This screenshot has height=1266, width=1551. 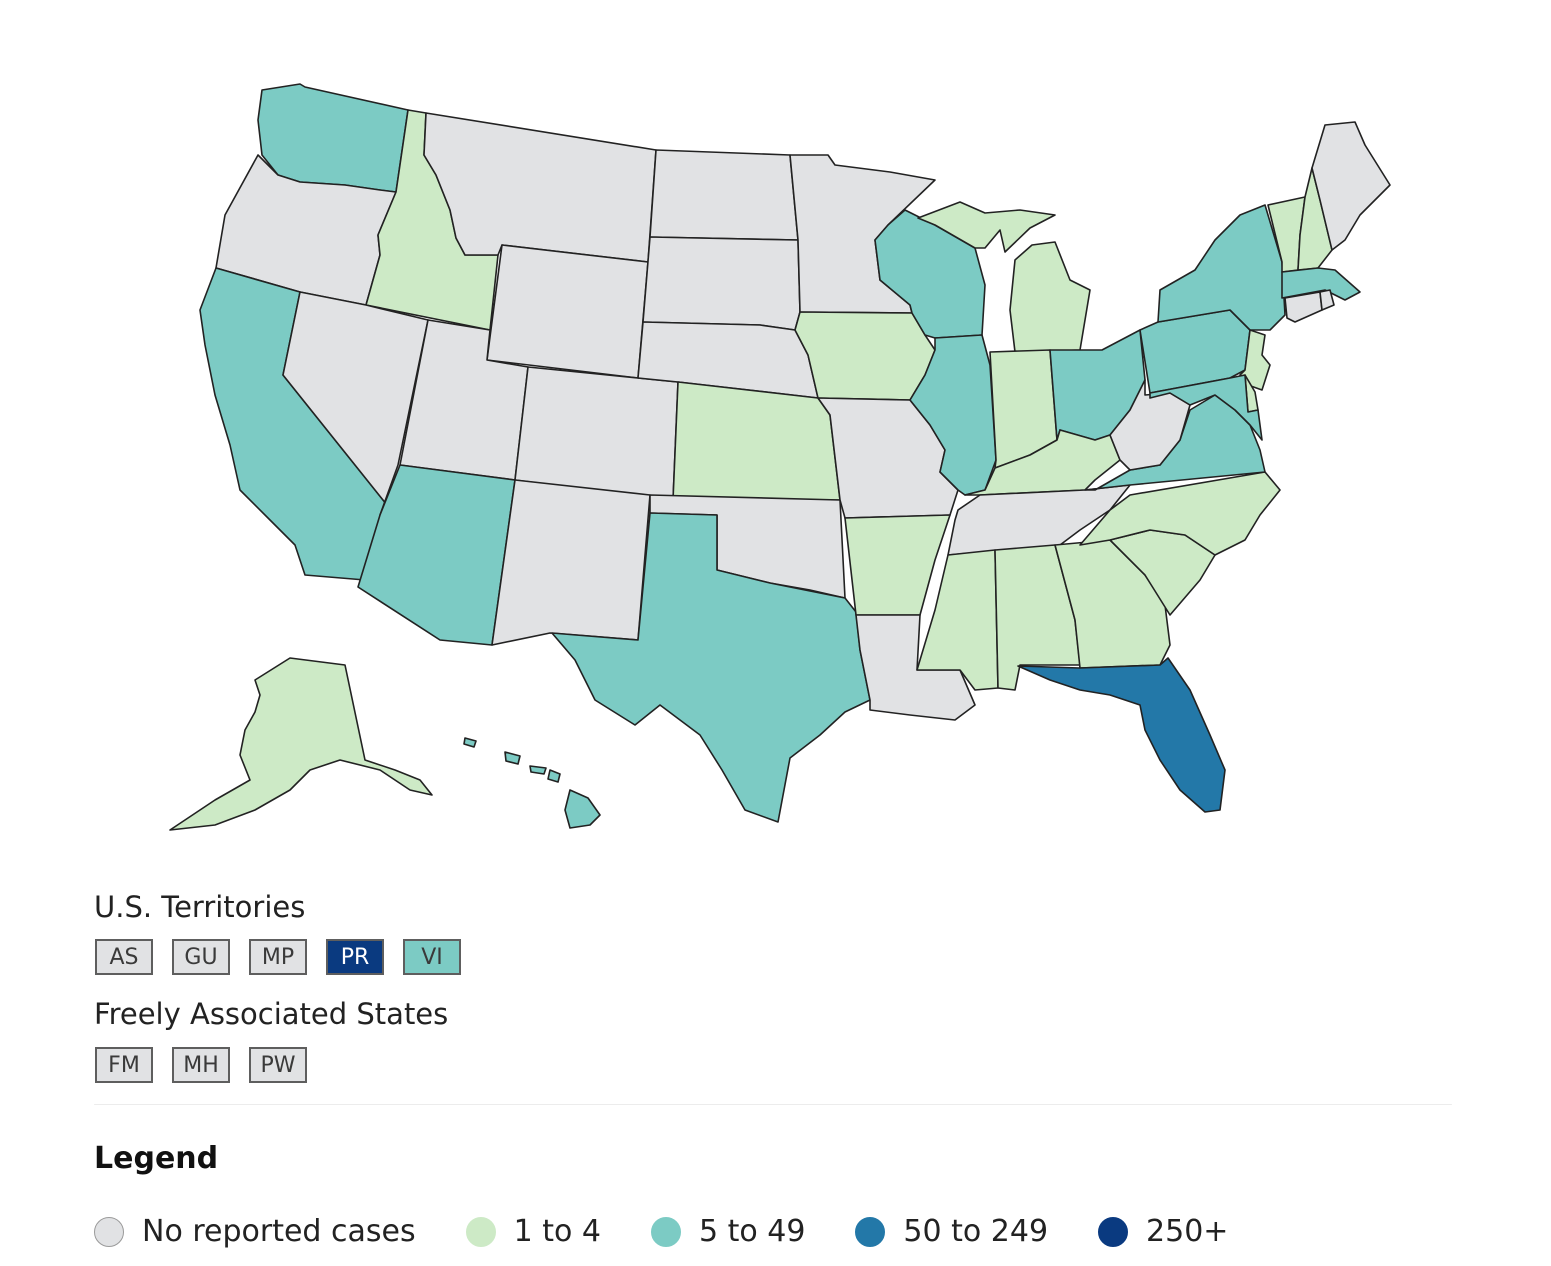 What do you see at coordinates (432, 957) in the screenshot?
I see `territory-tile-vi: VI` at bounding box center [432, 957].